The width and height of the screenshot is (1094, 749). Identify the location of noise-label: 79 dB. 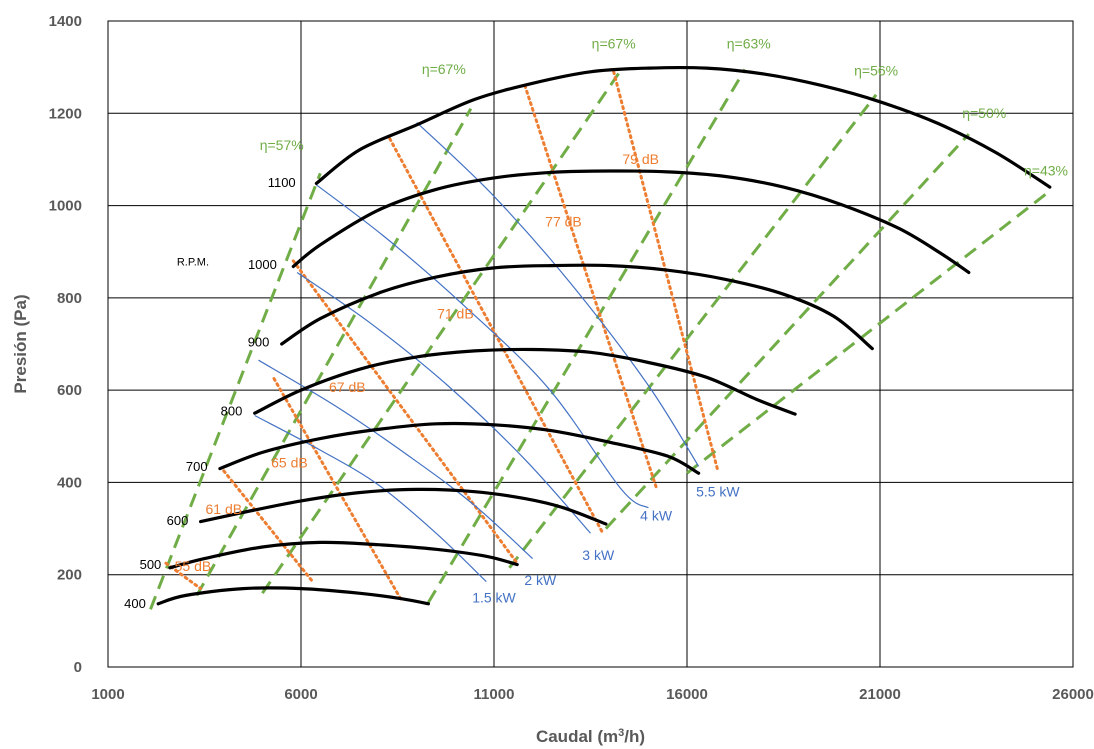
(640, 159).